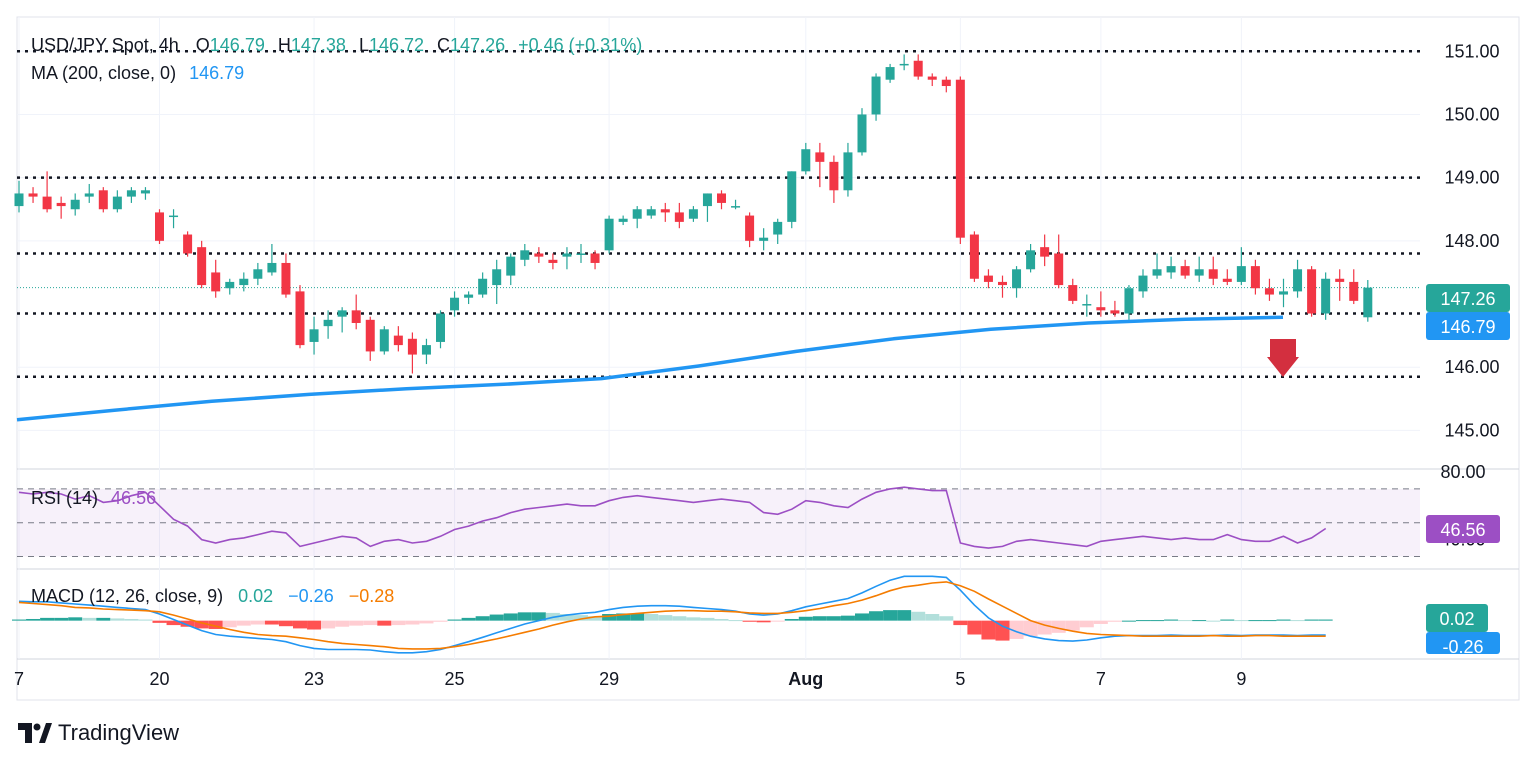 This screenshot has height=763, width=1536. What do you see at coordinates (98, 733) in the screenshot?
I see `footer-brand: TradingView` at bounding box center [98, 733].